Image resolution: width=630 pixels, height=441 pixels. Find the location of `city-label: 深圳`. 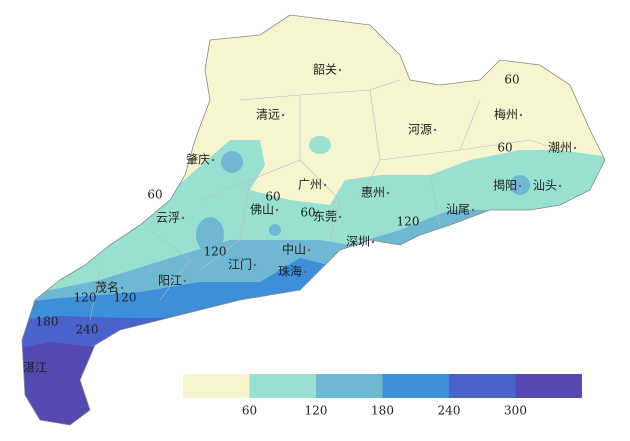

city-label: 深圳 is located at coordinates (358, 242).